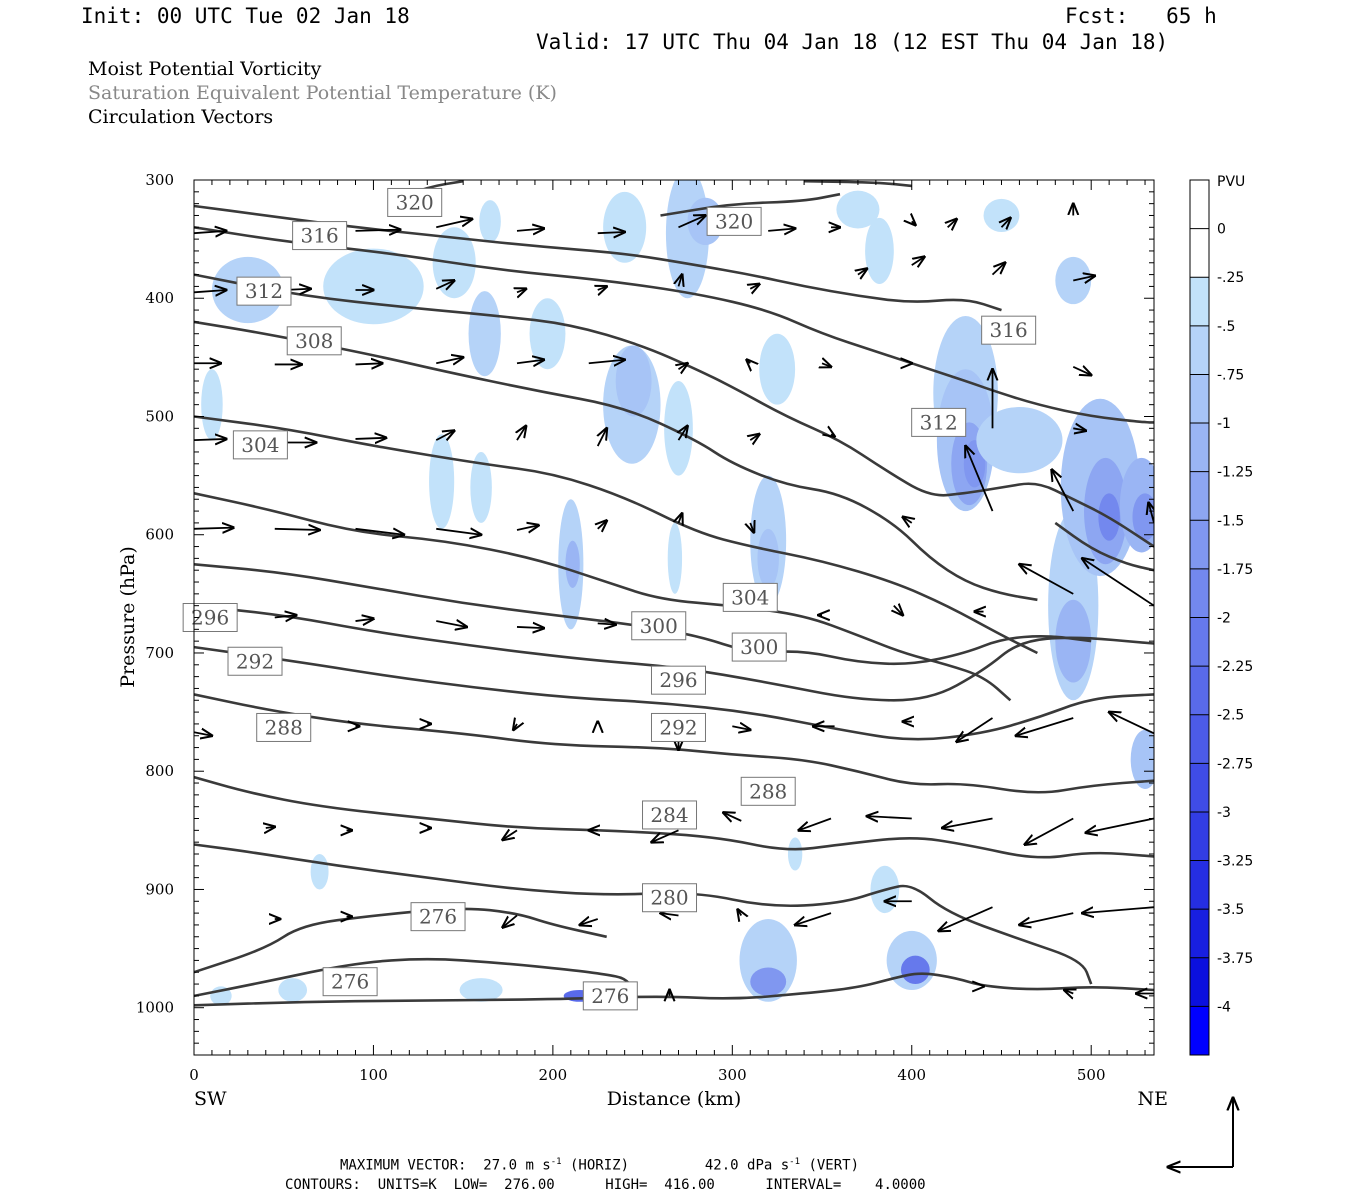  What do you see at coordinates (1231, 182) in the screenshot?
I see `colorbar-units: PVU` at bounding box center [1231, 182].